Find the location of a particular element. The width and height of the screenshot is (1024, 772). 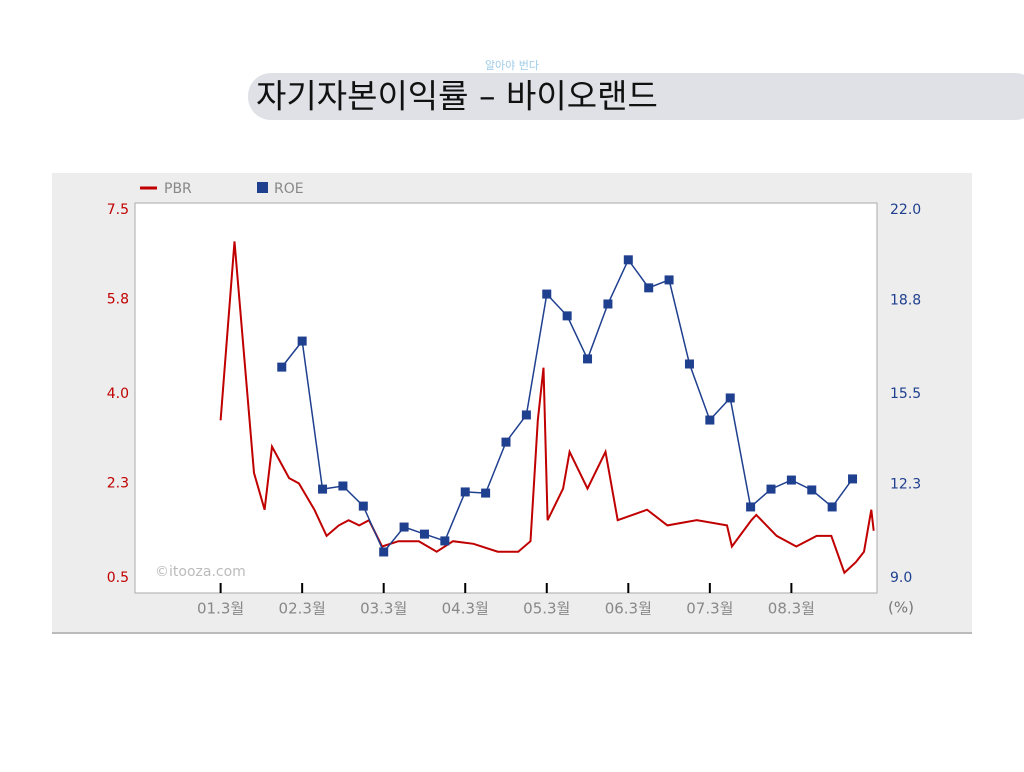

y-tick-label: 4.0 is located at coordinates (118, 394).